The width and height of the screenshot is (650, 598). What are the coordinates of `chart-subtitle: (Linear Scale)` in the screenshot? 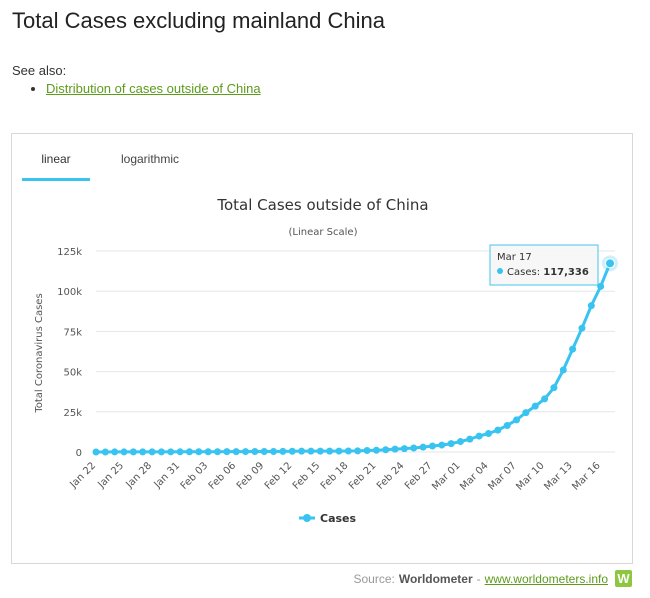 It's located at (323, 232).